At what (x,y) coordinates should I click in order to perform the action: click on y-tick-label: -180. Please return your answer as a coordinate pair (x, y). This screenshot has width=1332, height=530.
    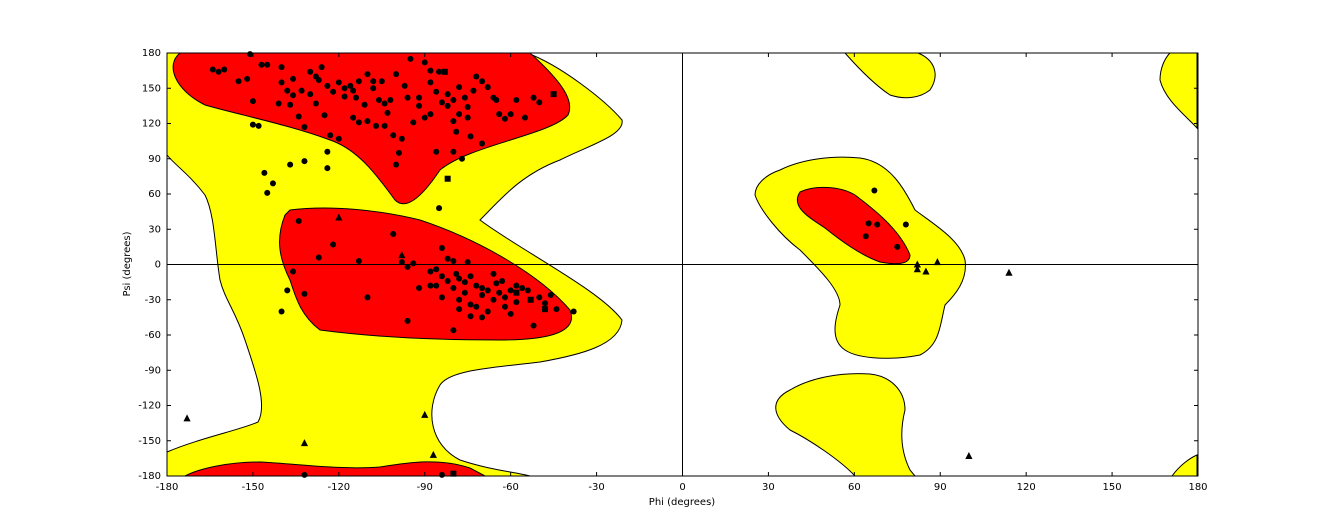
    Looking at the image, I should click on (149, 476).